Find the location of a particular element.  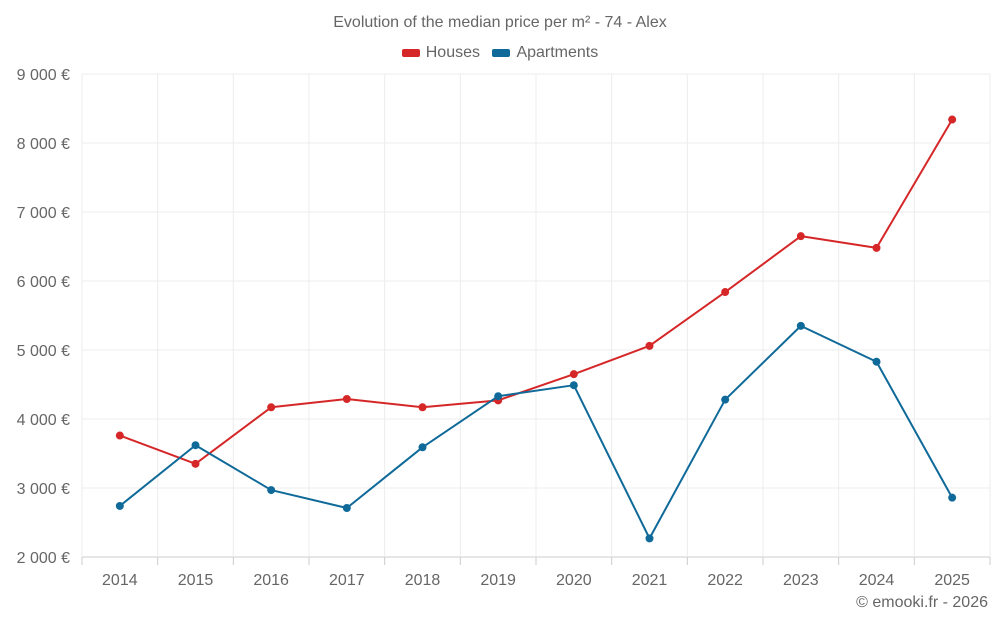

x-tick-label: 2020 is located at coordinates (574, 580).